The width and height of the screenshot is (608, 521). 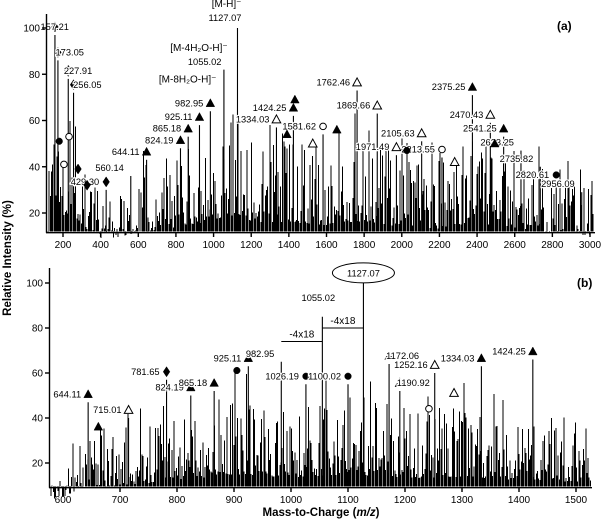 What do you see at coordinates (402, 245) in the screenshot?
I see `x-tick-label: 2000` at bounding box center [402, 245].